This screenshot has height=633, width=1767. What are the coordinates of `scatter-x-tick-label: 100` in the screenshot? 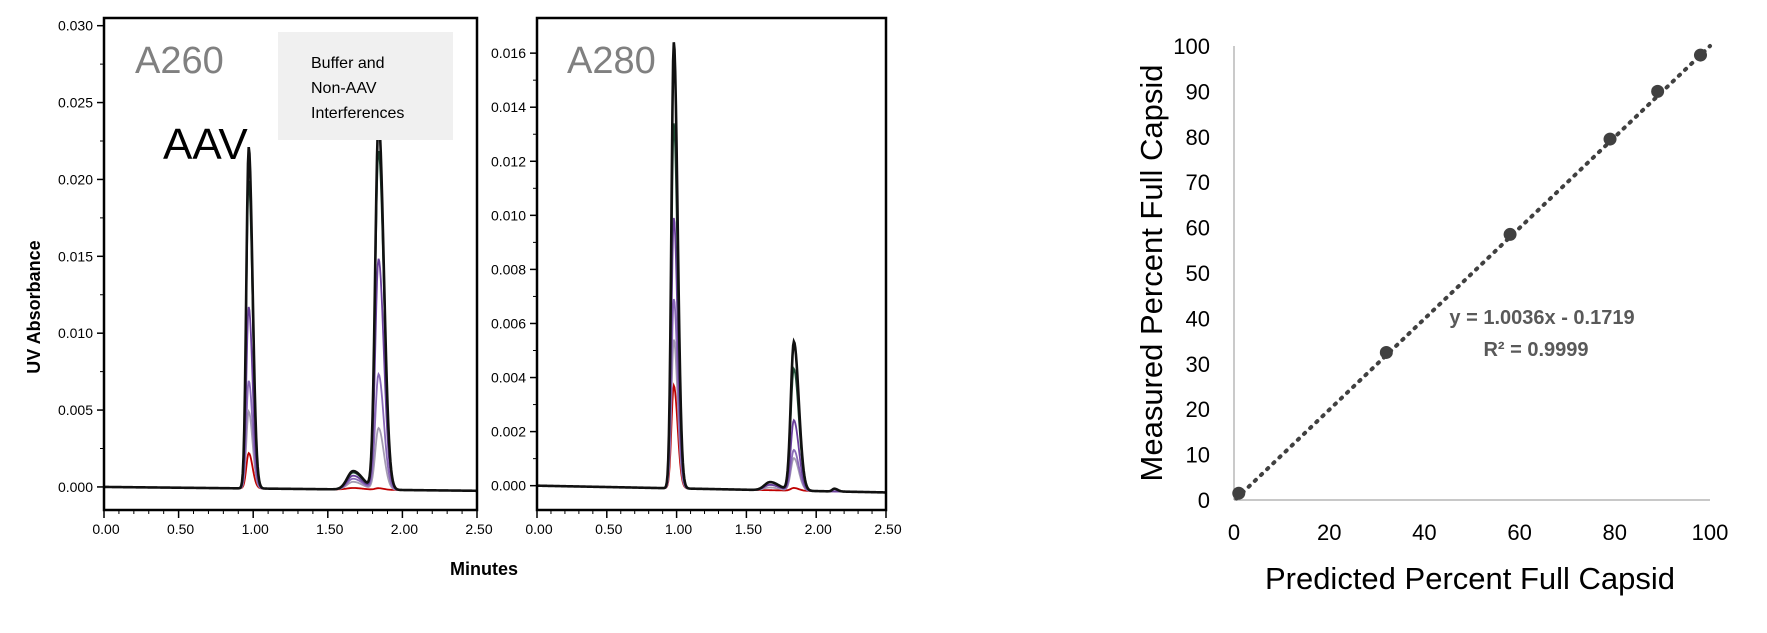 It's located at (1710, 532).